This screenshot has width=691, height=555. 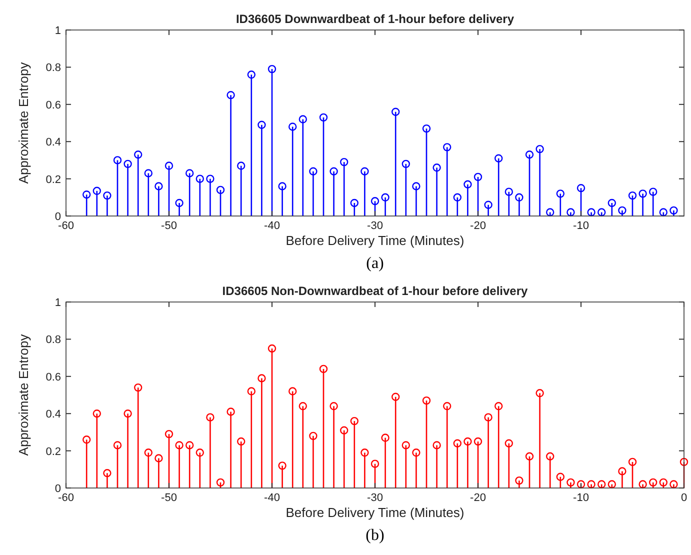 I want to click on x-tick-label: 0, so click(x=684, y=498).